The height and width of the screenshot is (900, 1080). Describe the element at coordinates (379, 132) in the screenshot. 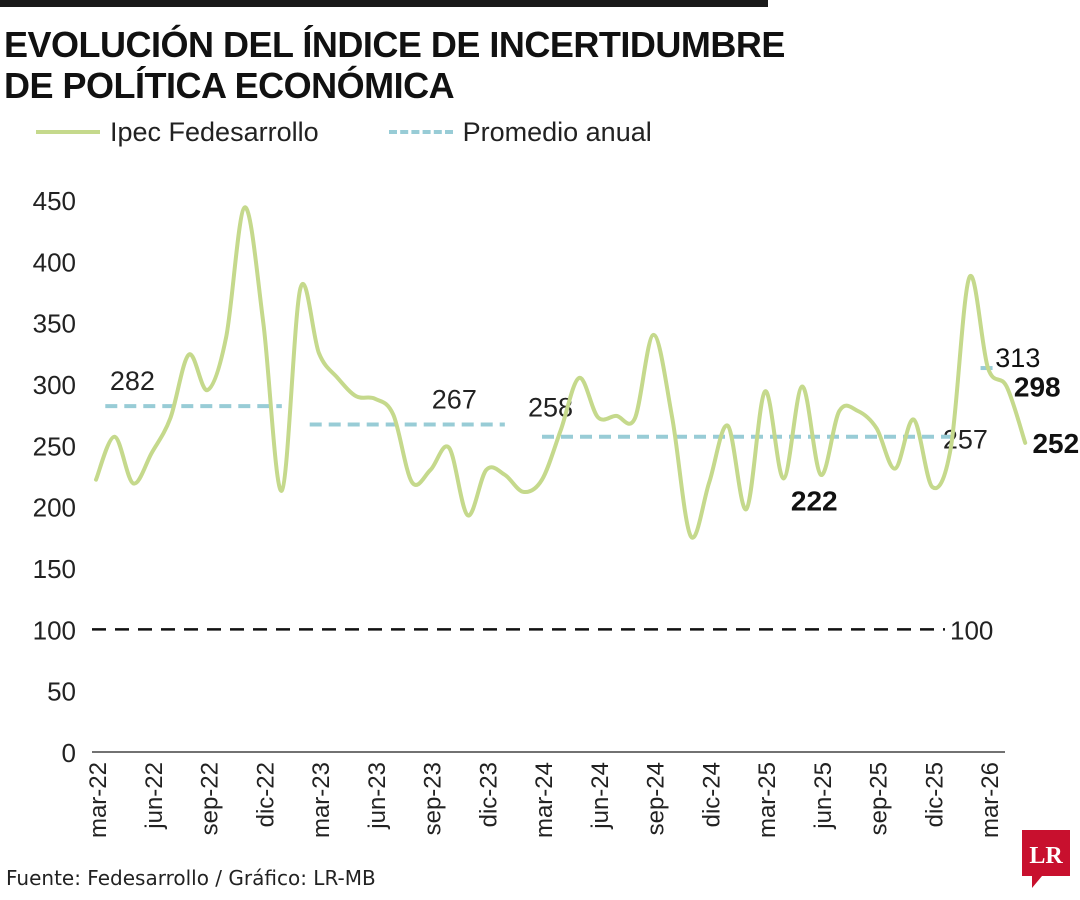

I see `chart-legend: Ipec Fedesarrollo Promedio anual` at that location.